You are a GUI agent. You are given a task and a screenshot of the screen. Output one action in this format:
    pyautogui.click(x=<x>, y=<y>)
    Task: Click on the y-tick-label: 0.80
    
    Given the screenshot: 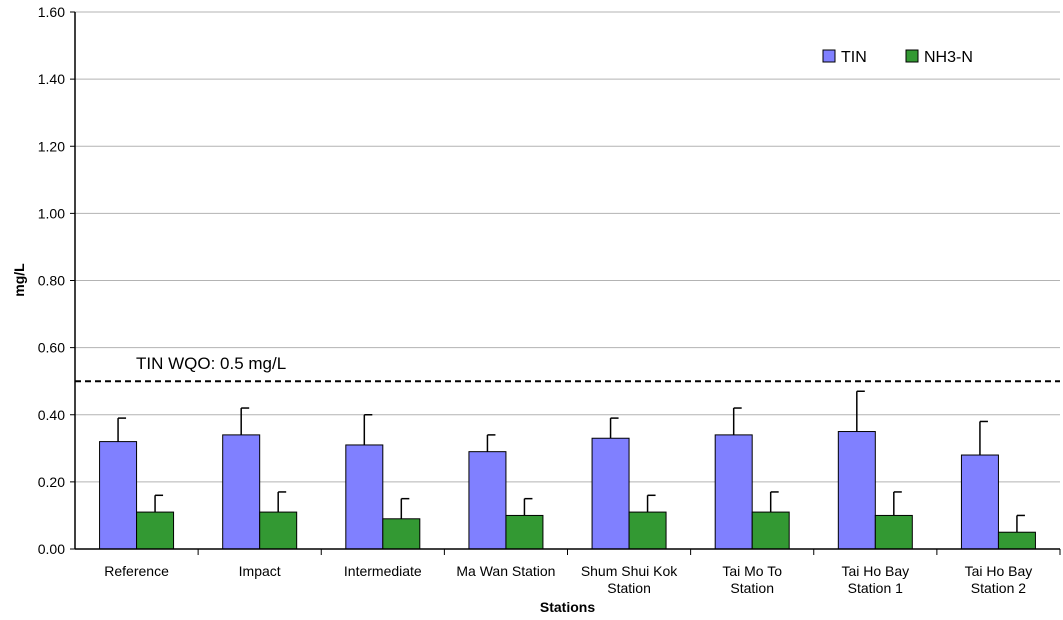 What is the action you would take?
    pyautogui.click(x=51, y=281)
    